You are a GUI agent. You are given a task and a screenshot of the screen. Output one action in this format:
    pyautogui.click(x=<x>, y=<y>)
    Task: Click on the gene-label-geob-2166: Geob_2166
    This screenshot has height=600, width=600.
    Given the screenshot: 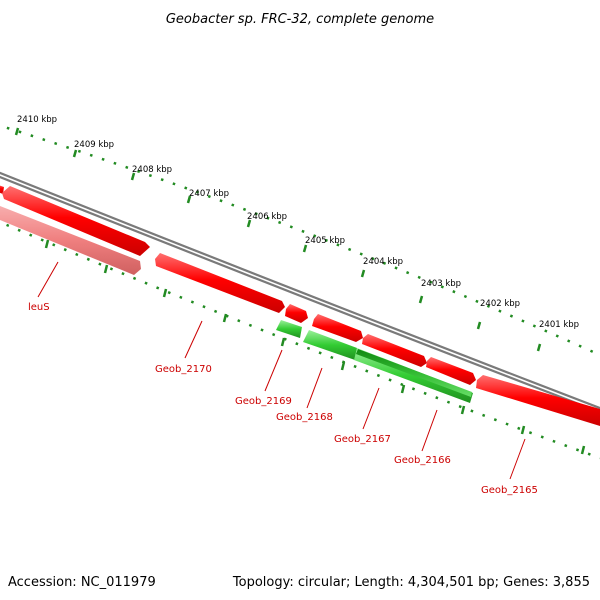 What is the action you would take?
    pyautogui.click(x=422, y=460)
    